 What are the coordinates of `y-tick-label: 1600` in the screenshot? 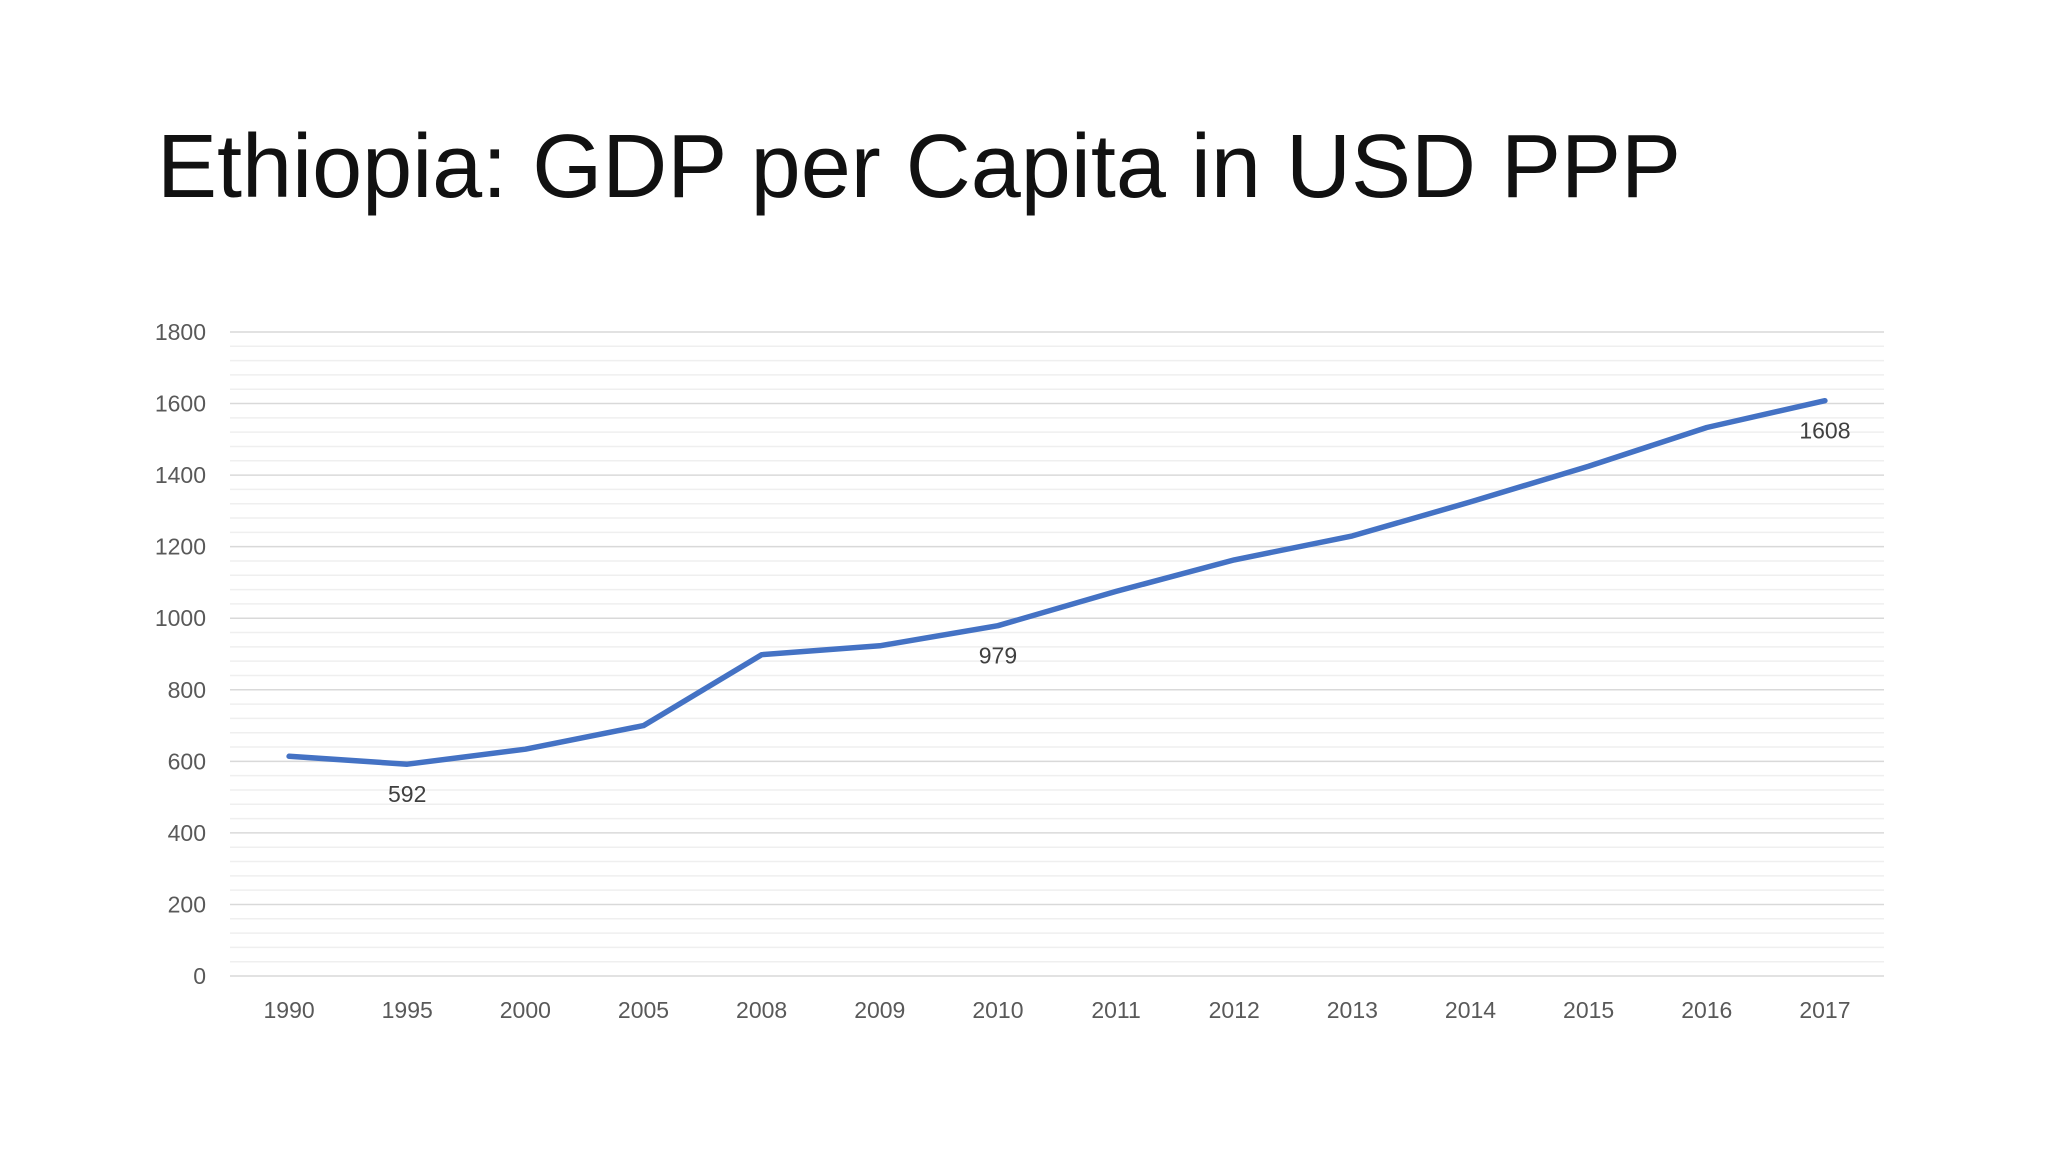 It's located at (180, 404).